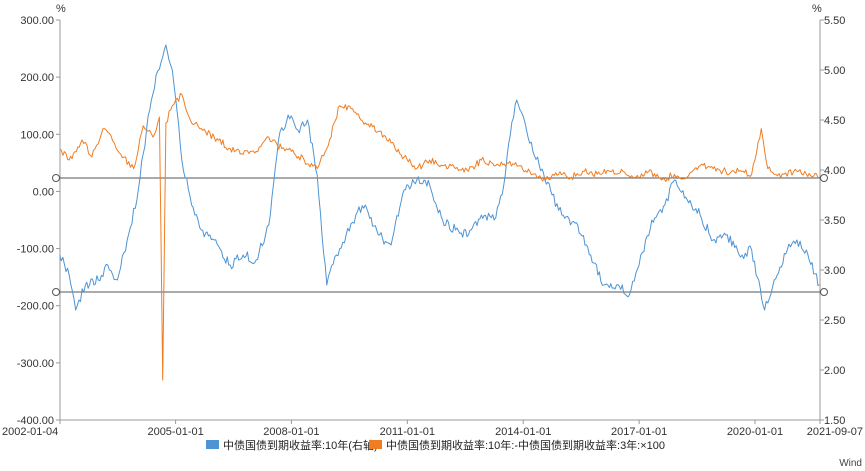 The width and height of the screenshot is (865, 471). I want to click on right-tick-label: 2.00, so click(834, 371).